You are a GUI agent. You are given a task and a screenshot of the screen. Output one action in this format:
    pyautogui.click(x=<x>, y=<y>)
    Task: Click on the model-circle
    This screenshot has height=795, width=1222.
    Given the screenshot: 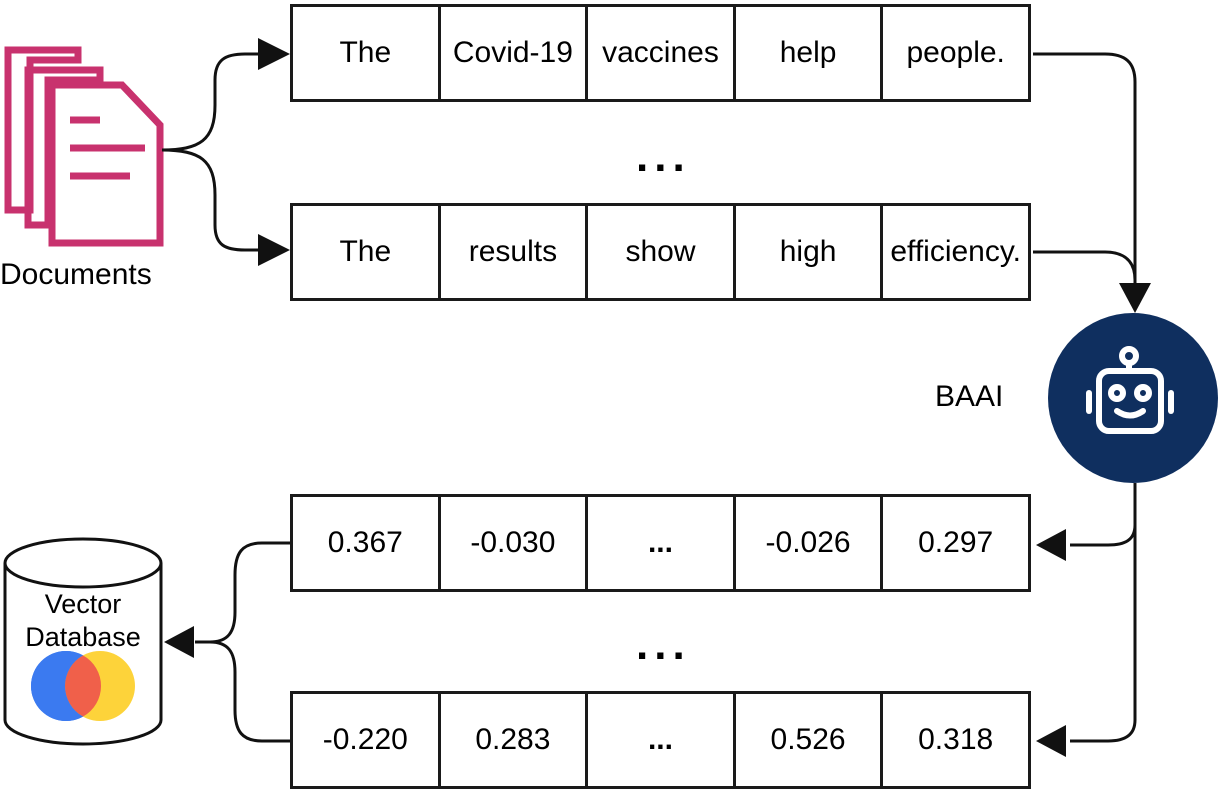 What is the action you would take?
    pyautogui.click(x=1133, y=398)
    